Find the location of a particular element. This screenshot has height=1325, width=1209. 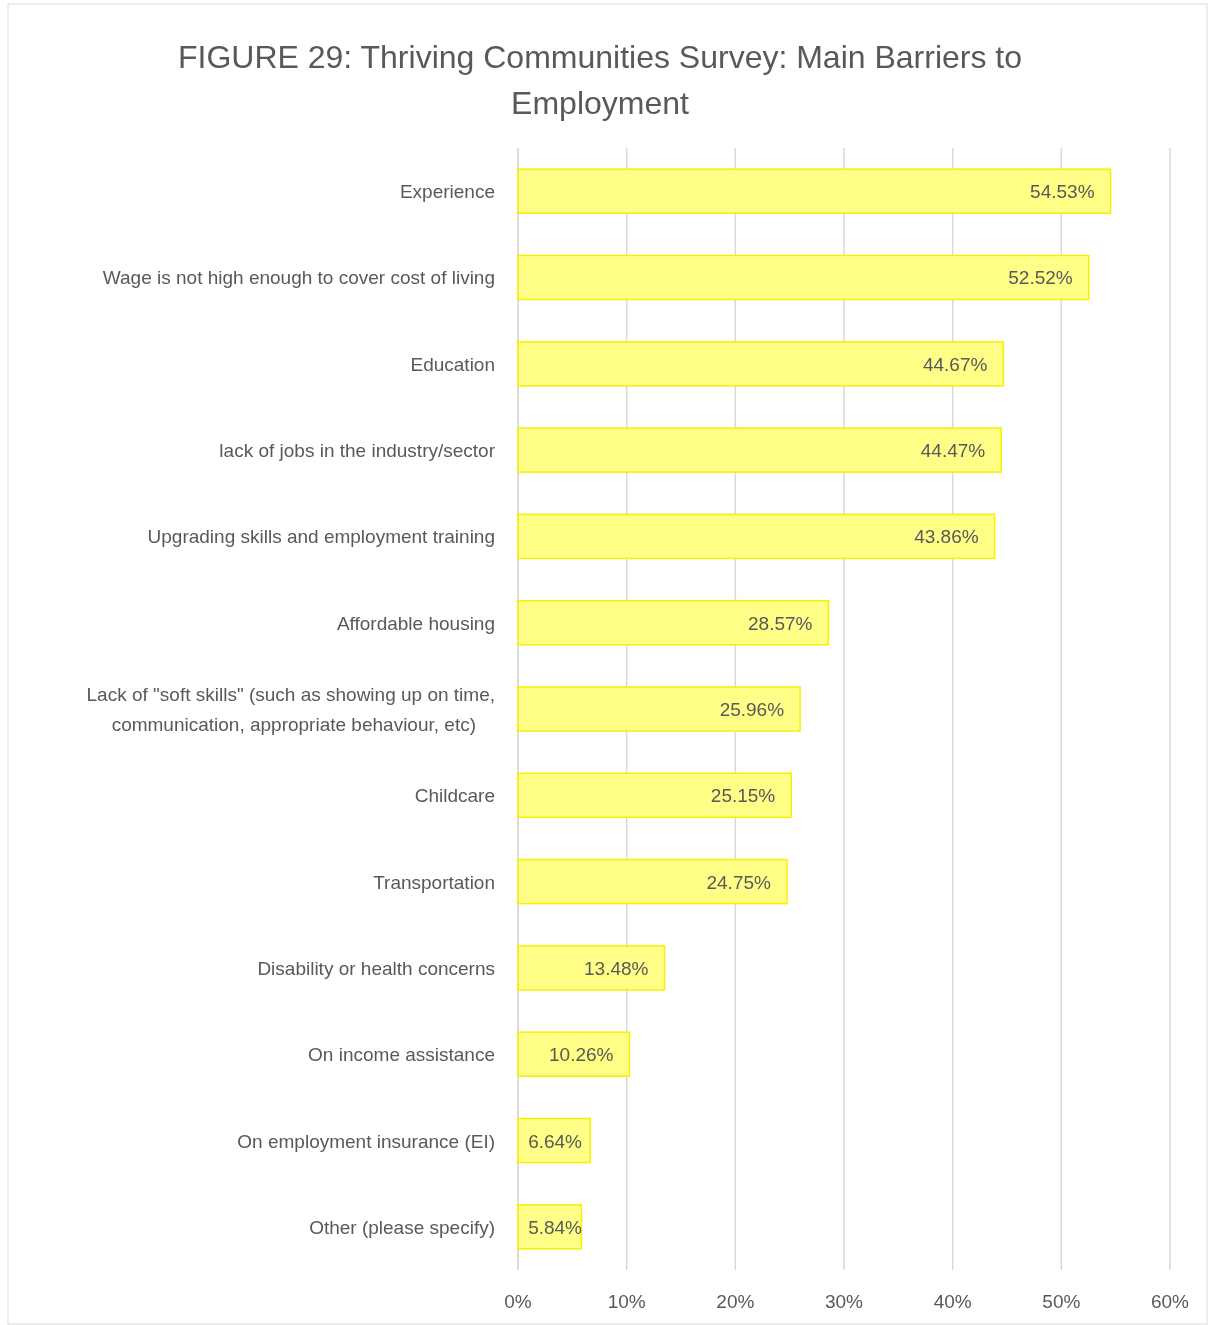

y-tick-label: On income assistance is located at coordinates (401, 1055).